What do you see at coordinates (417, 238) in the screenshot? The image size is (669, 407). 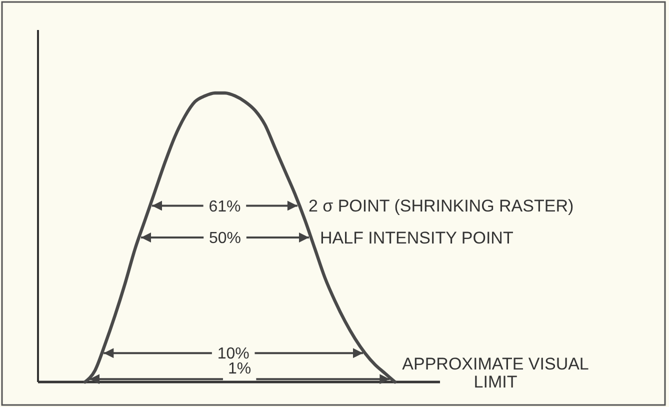 I see `annotation: HALF INTENSITY POINT` at bounding box center [417, 238].